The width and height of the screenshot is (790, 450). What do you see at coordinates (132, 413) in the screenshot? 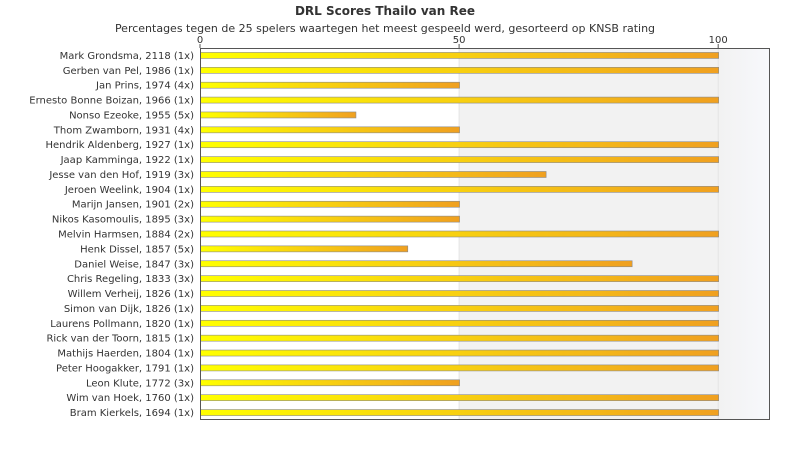
I see `category-label-24: Bram Kierkels, 1694 (1x)` at bounding box center [132, 413].